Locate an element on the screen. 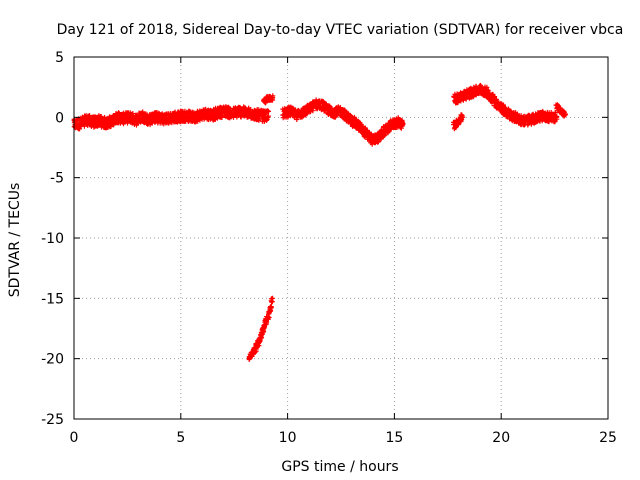 The image size is (640, 480). y-tick-label: -20 is located at coordinates (52, 360).